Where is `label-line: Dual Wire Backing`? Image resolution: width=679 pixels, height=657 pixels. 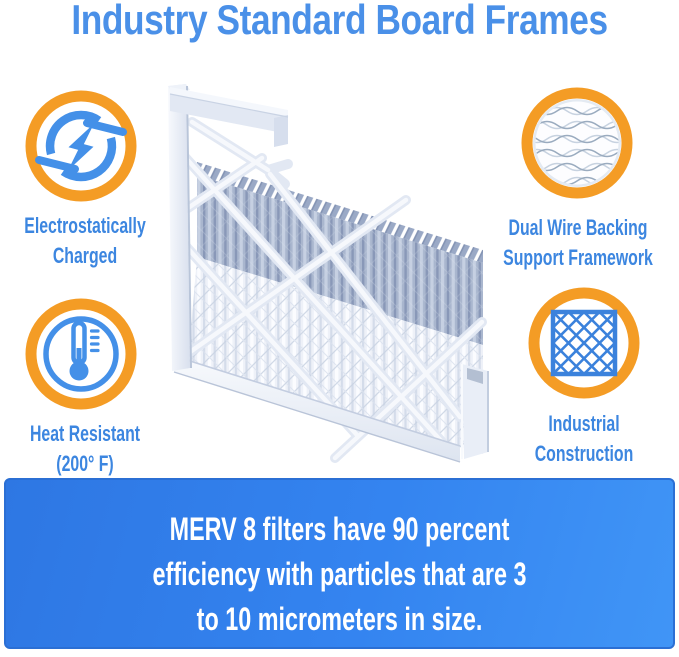 label-line: Dual Wire Backing is located at coordinates (578, 227).